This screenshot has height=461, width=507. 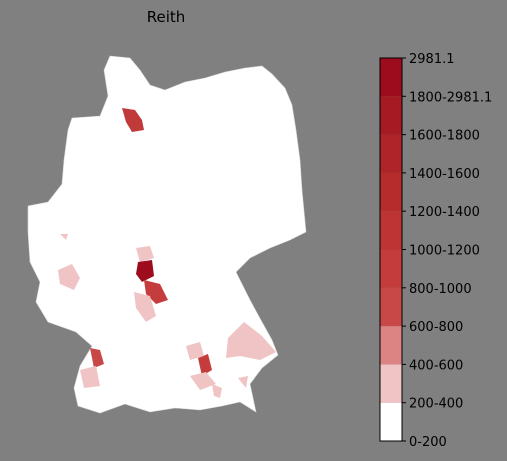 I want to click on region-hessen-north, so click(x=145, y=254).